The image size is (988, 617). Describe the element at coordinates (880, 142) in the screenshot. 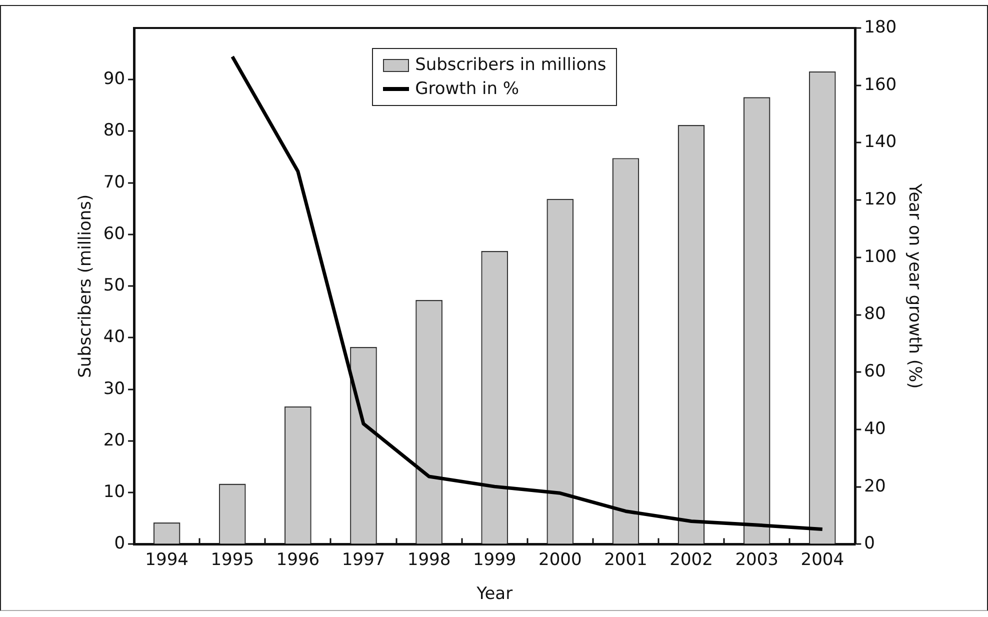

I see `y2-tick-label: 140` at that location.